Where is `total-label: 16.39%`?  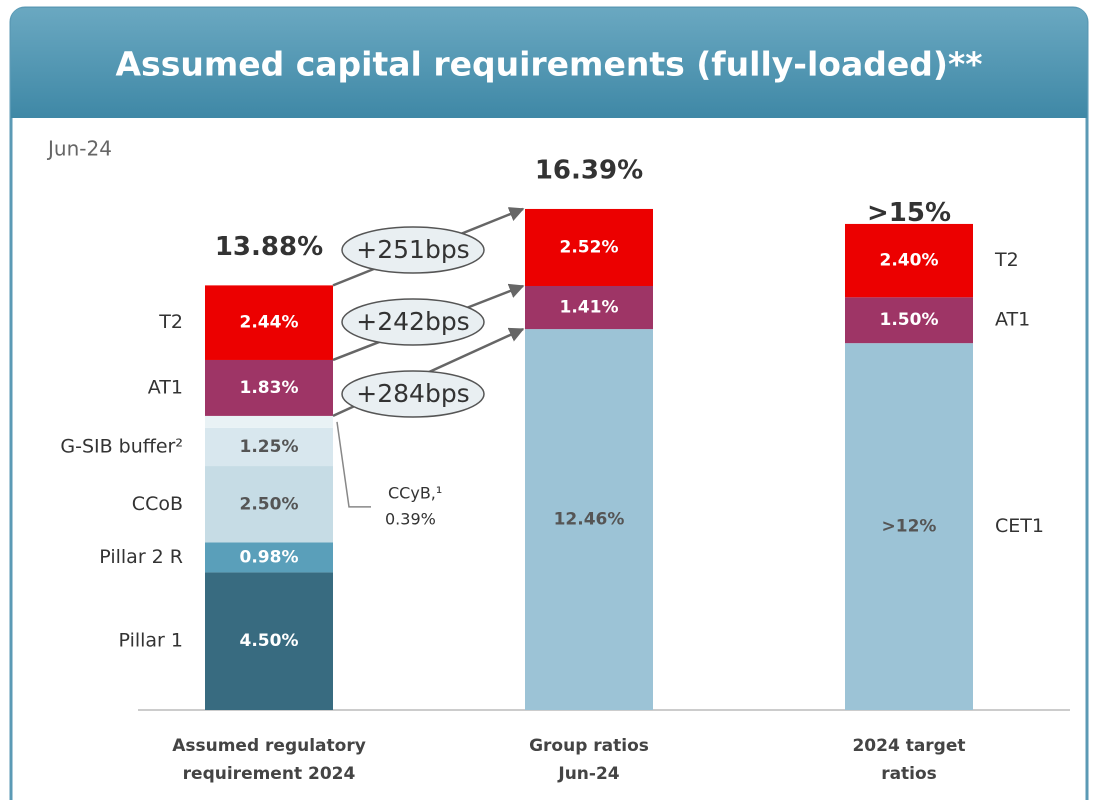 total-label: 16.39% is located at coordinates (589, 170).